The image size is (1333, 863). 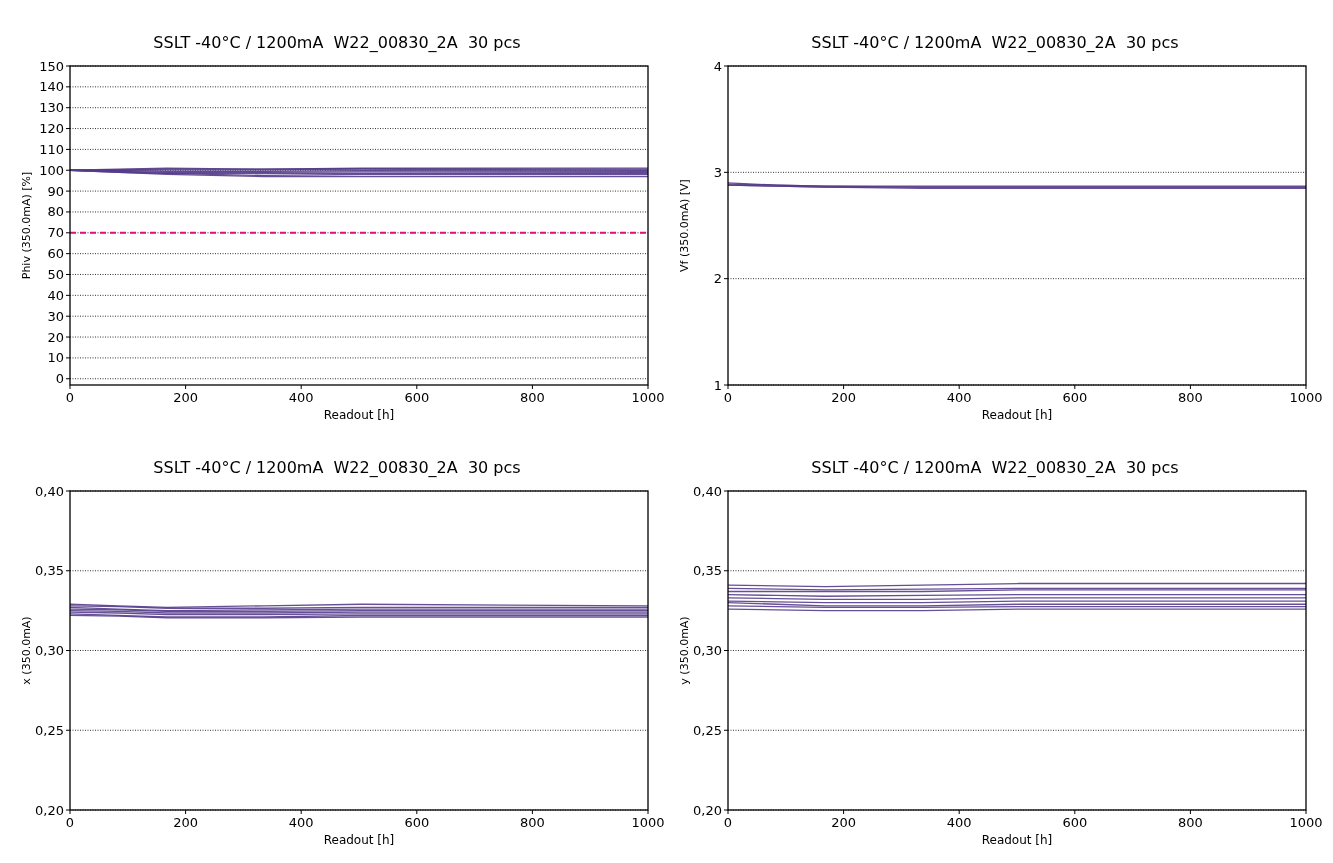 What do you see at coordinates (26, 650) in the screenshot?
I see `y-axis-title: x (350.0mA)` at bounding box center [26, 650].